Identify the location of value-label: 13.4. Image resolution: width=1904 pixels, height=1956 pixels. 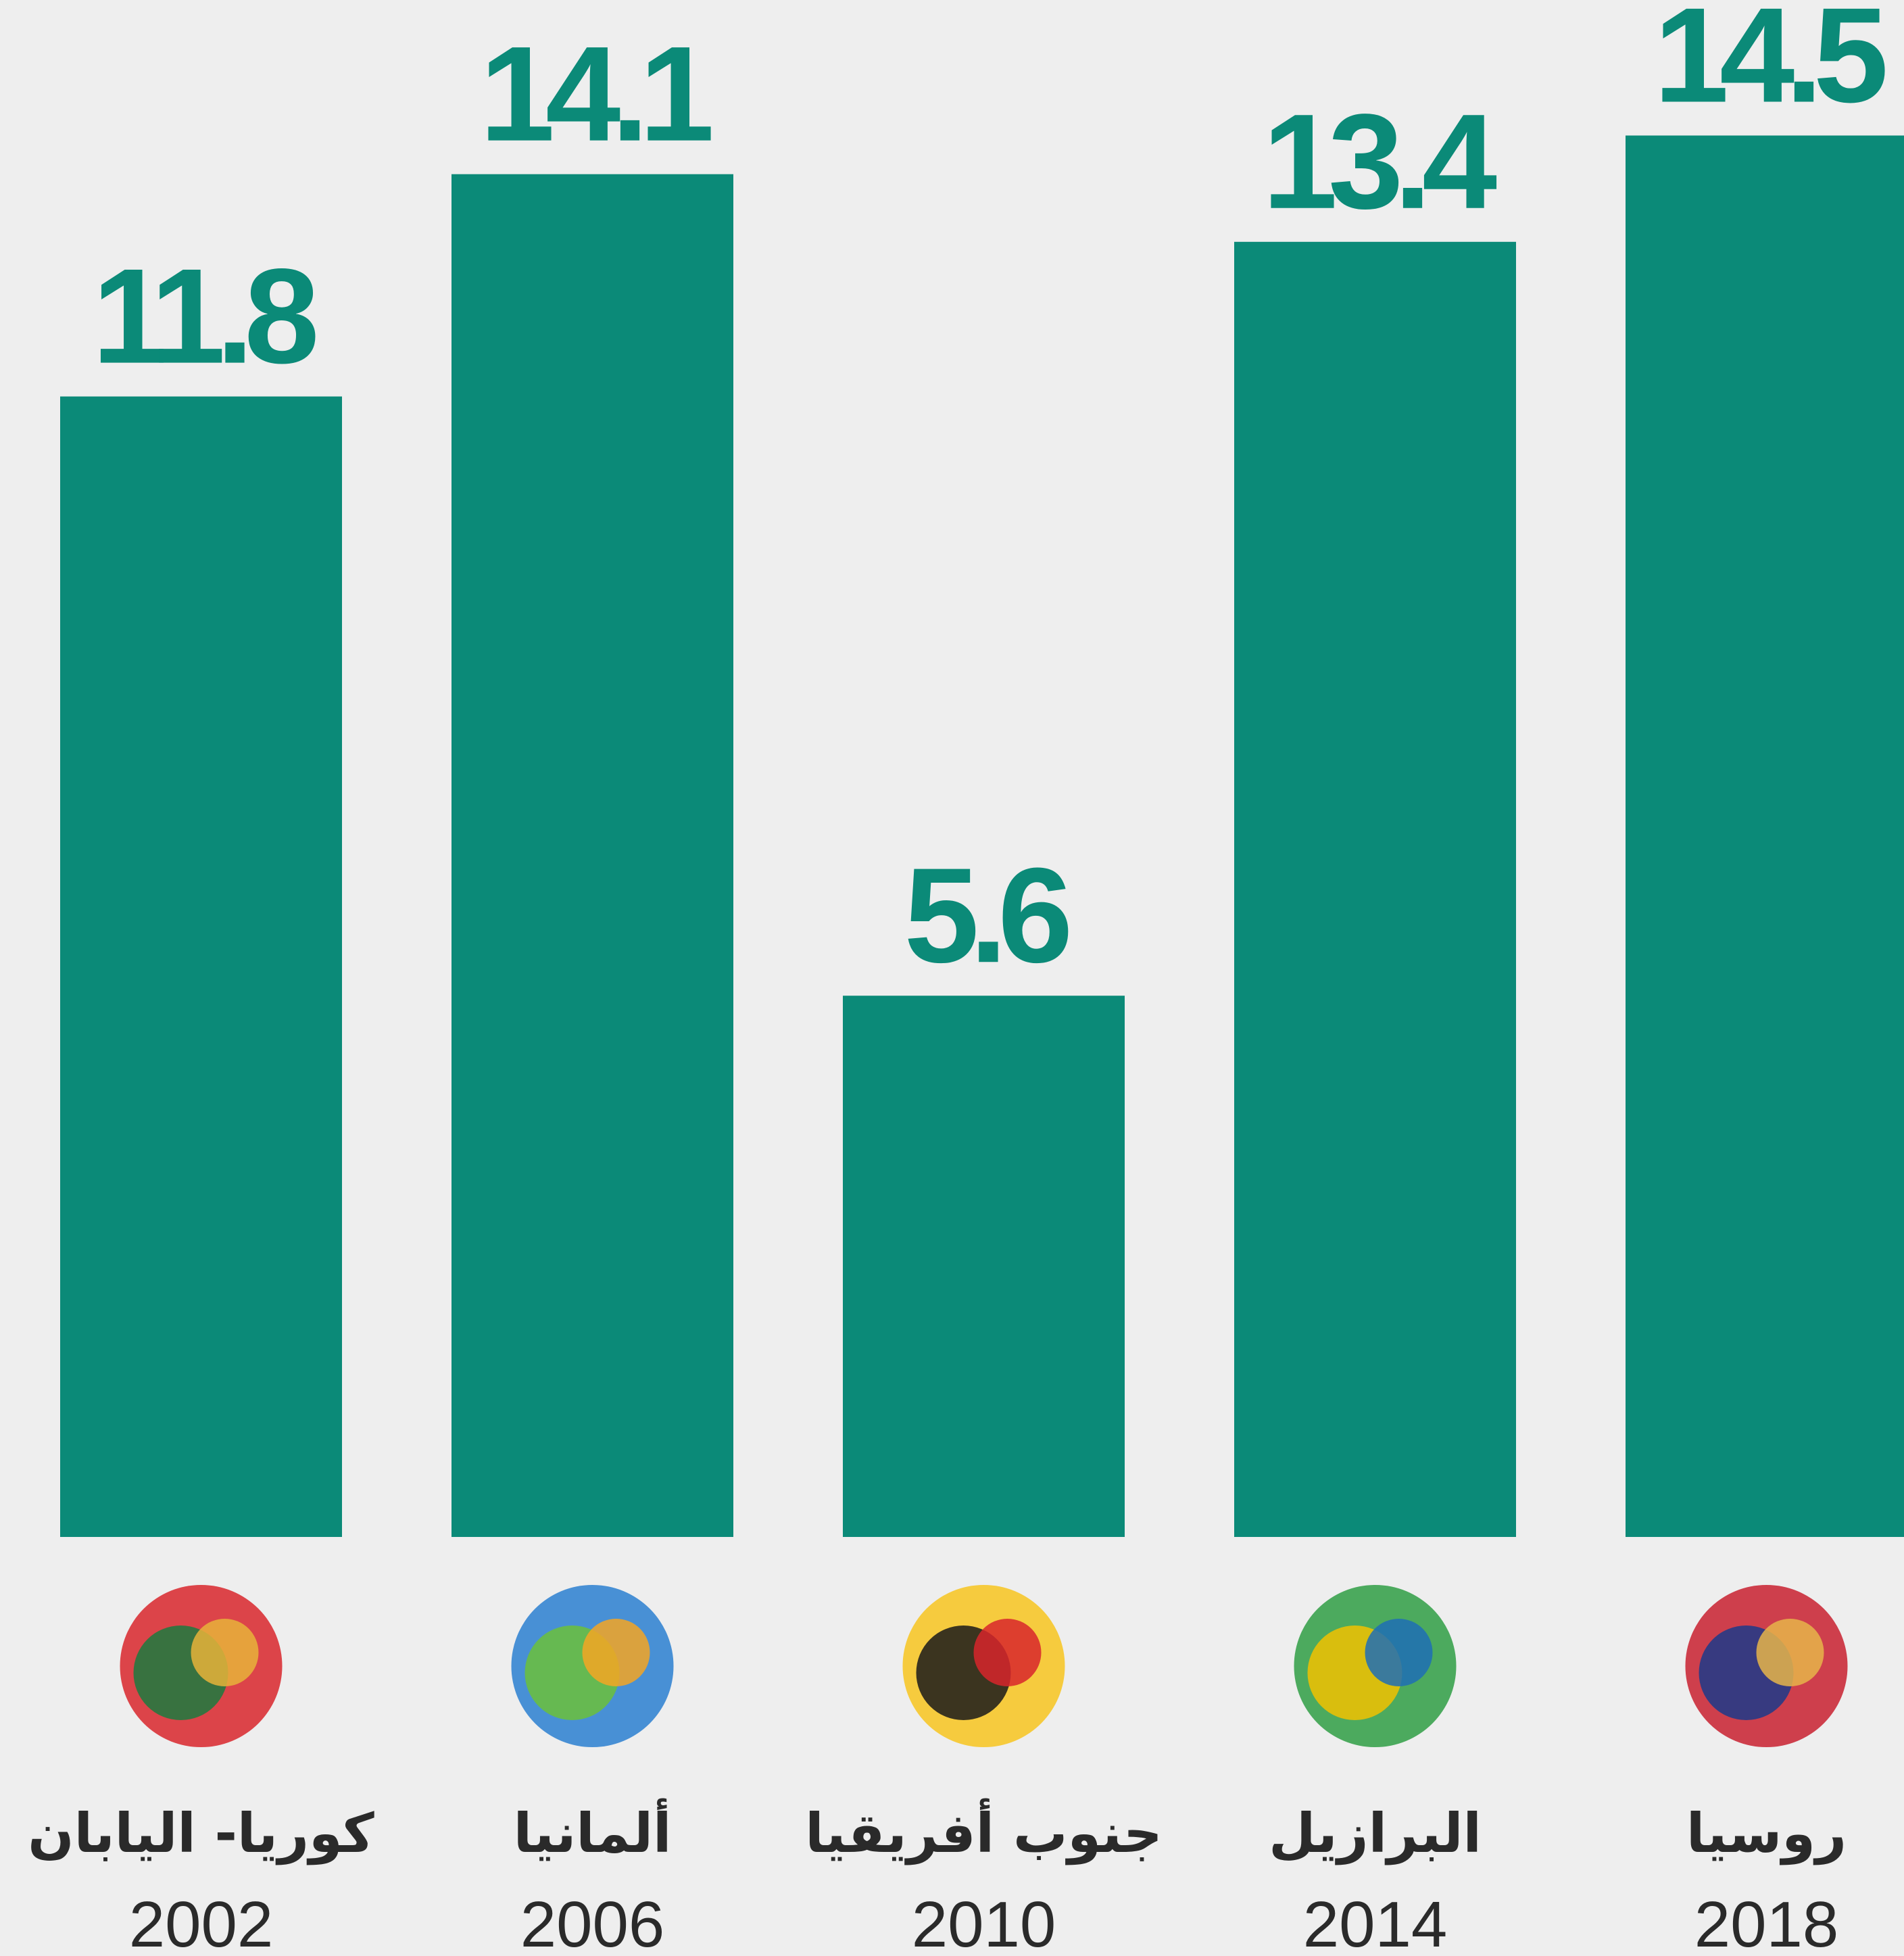
(1380, 162).